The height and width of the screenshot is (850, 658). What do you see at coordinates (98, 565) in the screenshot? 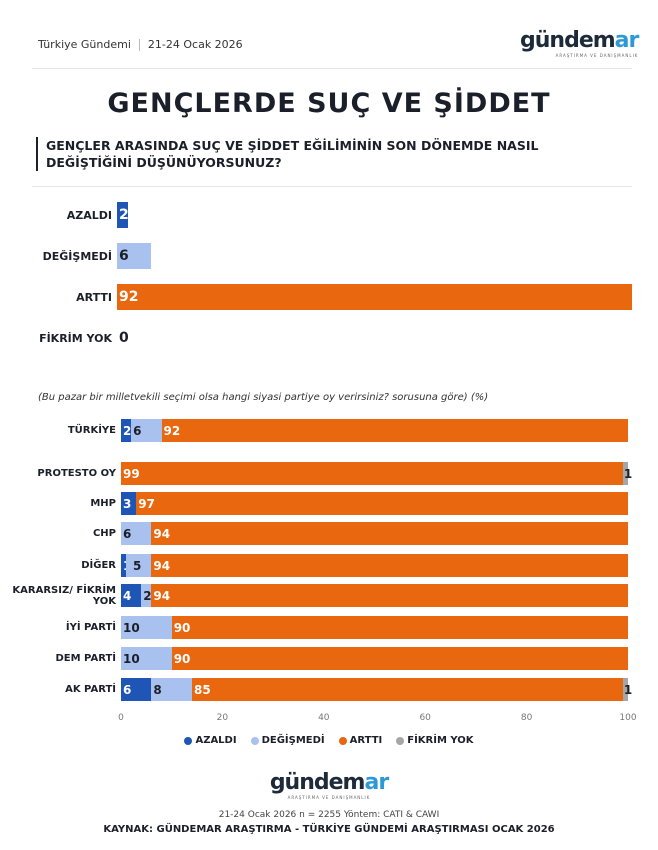
I see `row-label: DİĞER` at bounding box center [98, 565].